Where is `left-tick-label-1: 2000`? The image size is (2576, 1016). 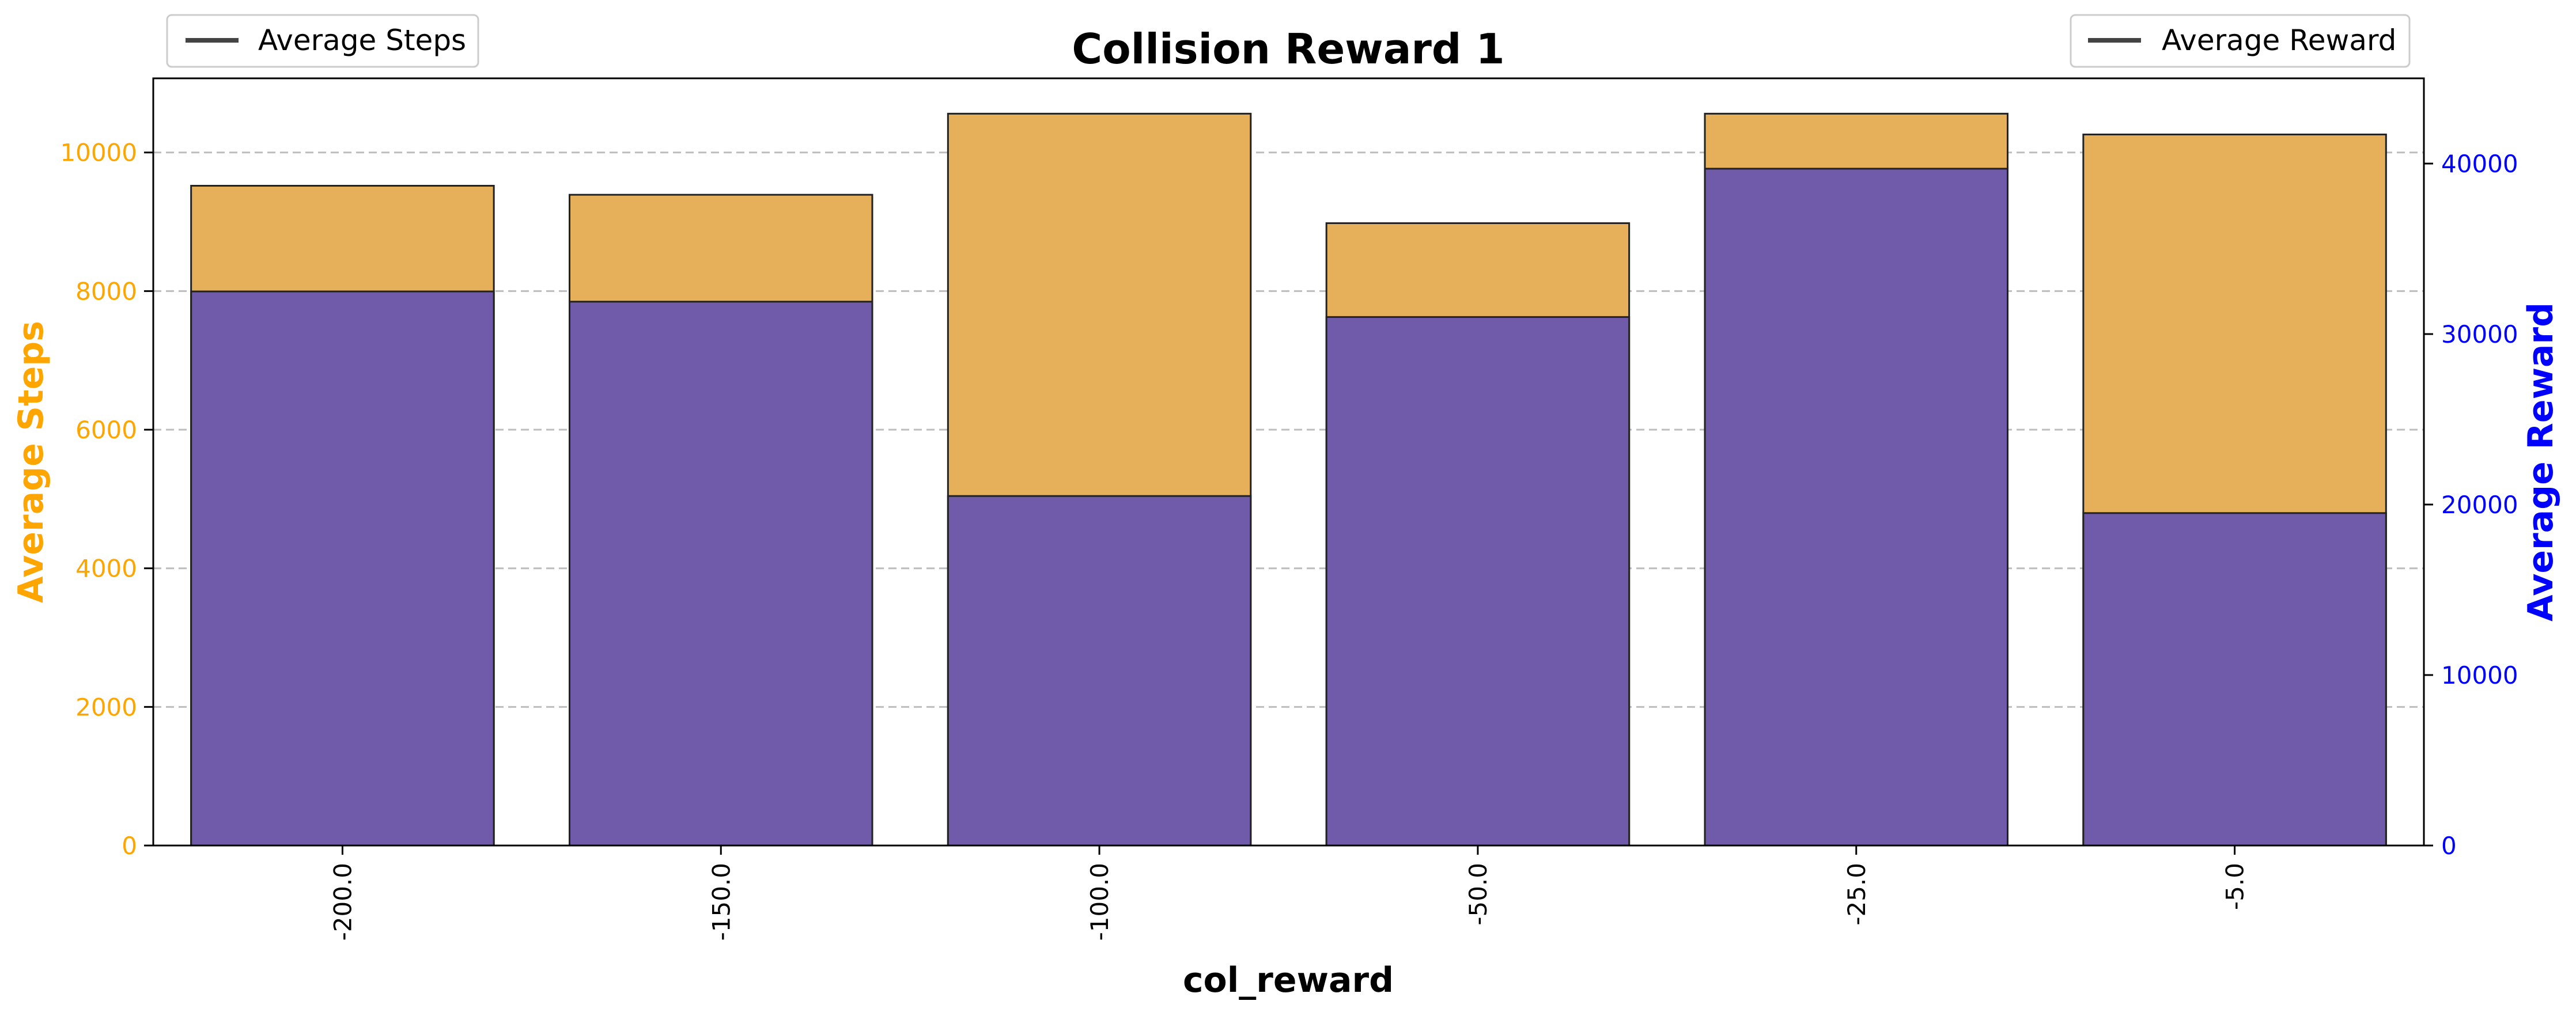 left-tick-label-1: 2000 is located at coordinates (106, 707).